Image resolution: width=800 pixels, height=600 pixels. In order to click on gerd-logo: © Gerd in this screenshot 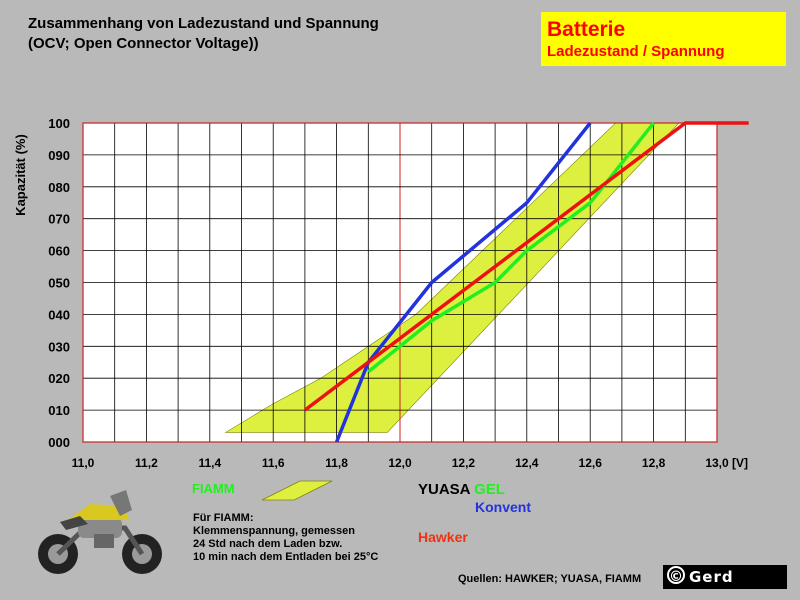, I will do `click(725, 577)`.